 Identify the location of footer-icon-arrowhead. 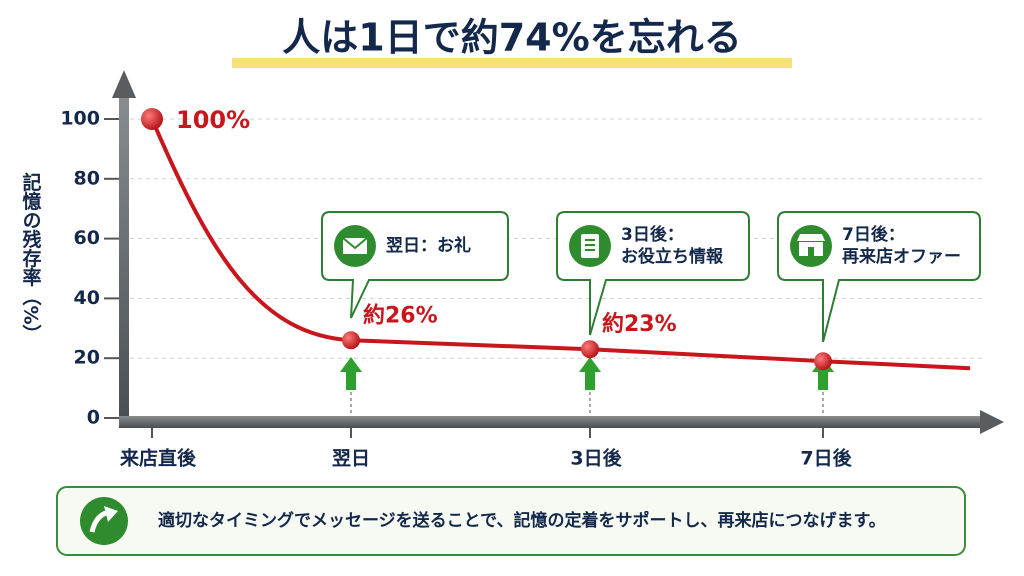
(111, 514).